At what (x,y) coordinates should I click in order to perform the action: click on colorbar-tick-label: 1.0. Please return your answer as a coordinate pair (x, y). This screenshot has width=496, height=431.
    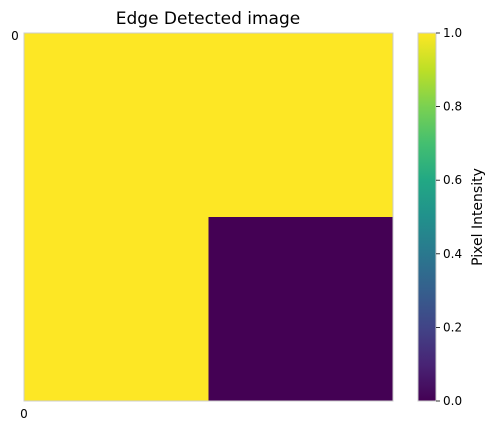
    Looking at the image, I should click on (452, 33).